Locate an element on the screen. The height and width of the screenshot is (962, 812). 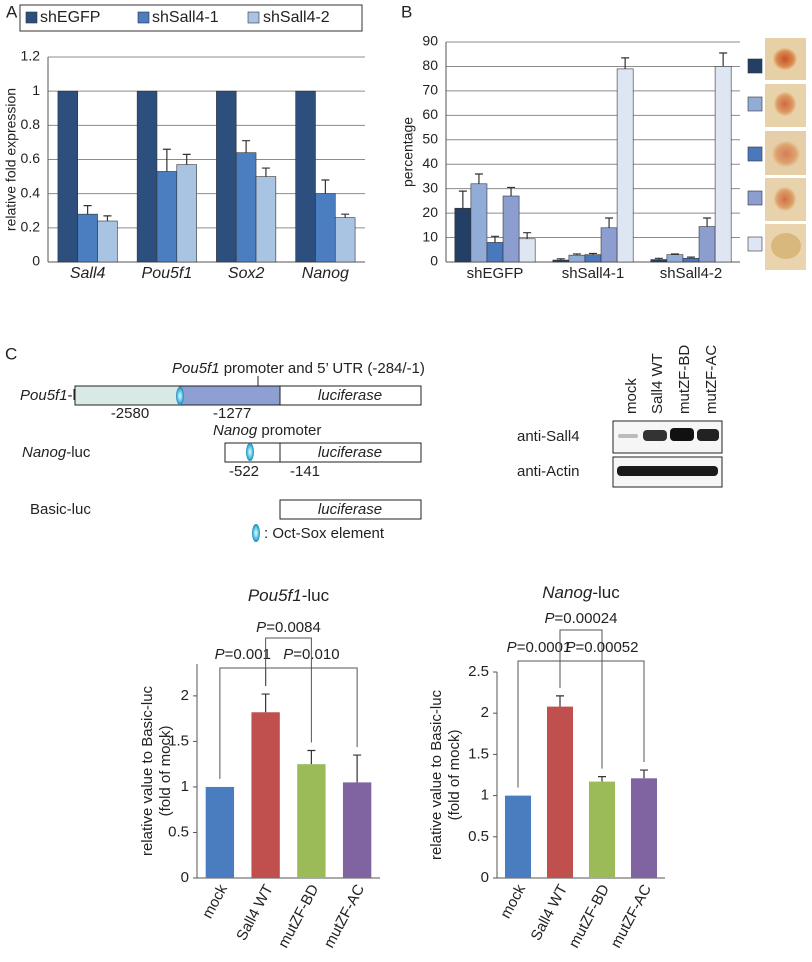
legend-frame is located at coordinates (191, 18).